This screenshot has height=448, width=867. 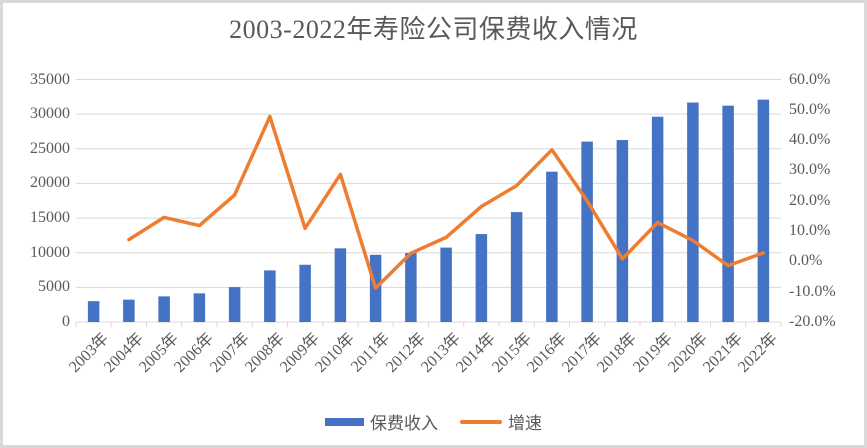 I want to click on y-axis-label-left: 25000, so click(x=50, y=148).